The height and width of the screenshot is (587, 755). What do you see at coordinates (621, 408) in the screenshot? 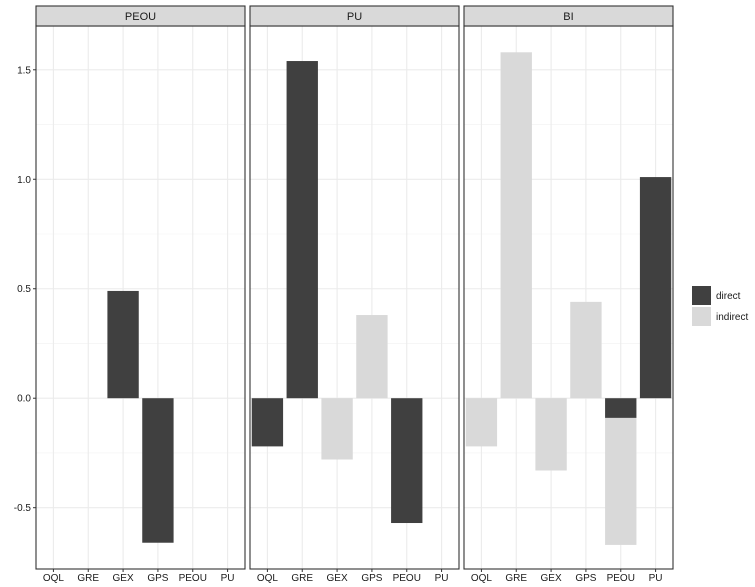
I see `bar-bi-peou-direct` at bounding box center [621, 408].